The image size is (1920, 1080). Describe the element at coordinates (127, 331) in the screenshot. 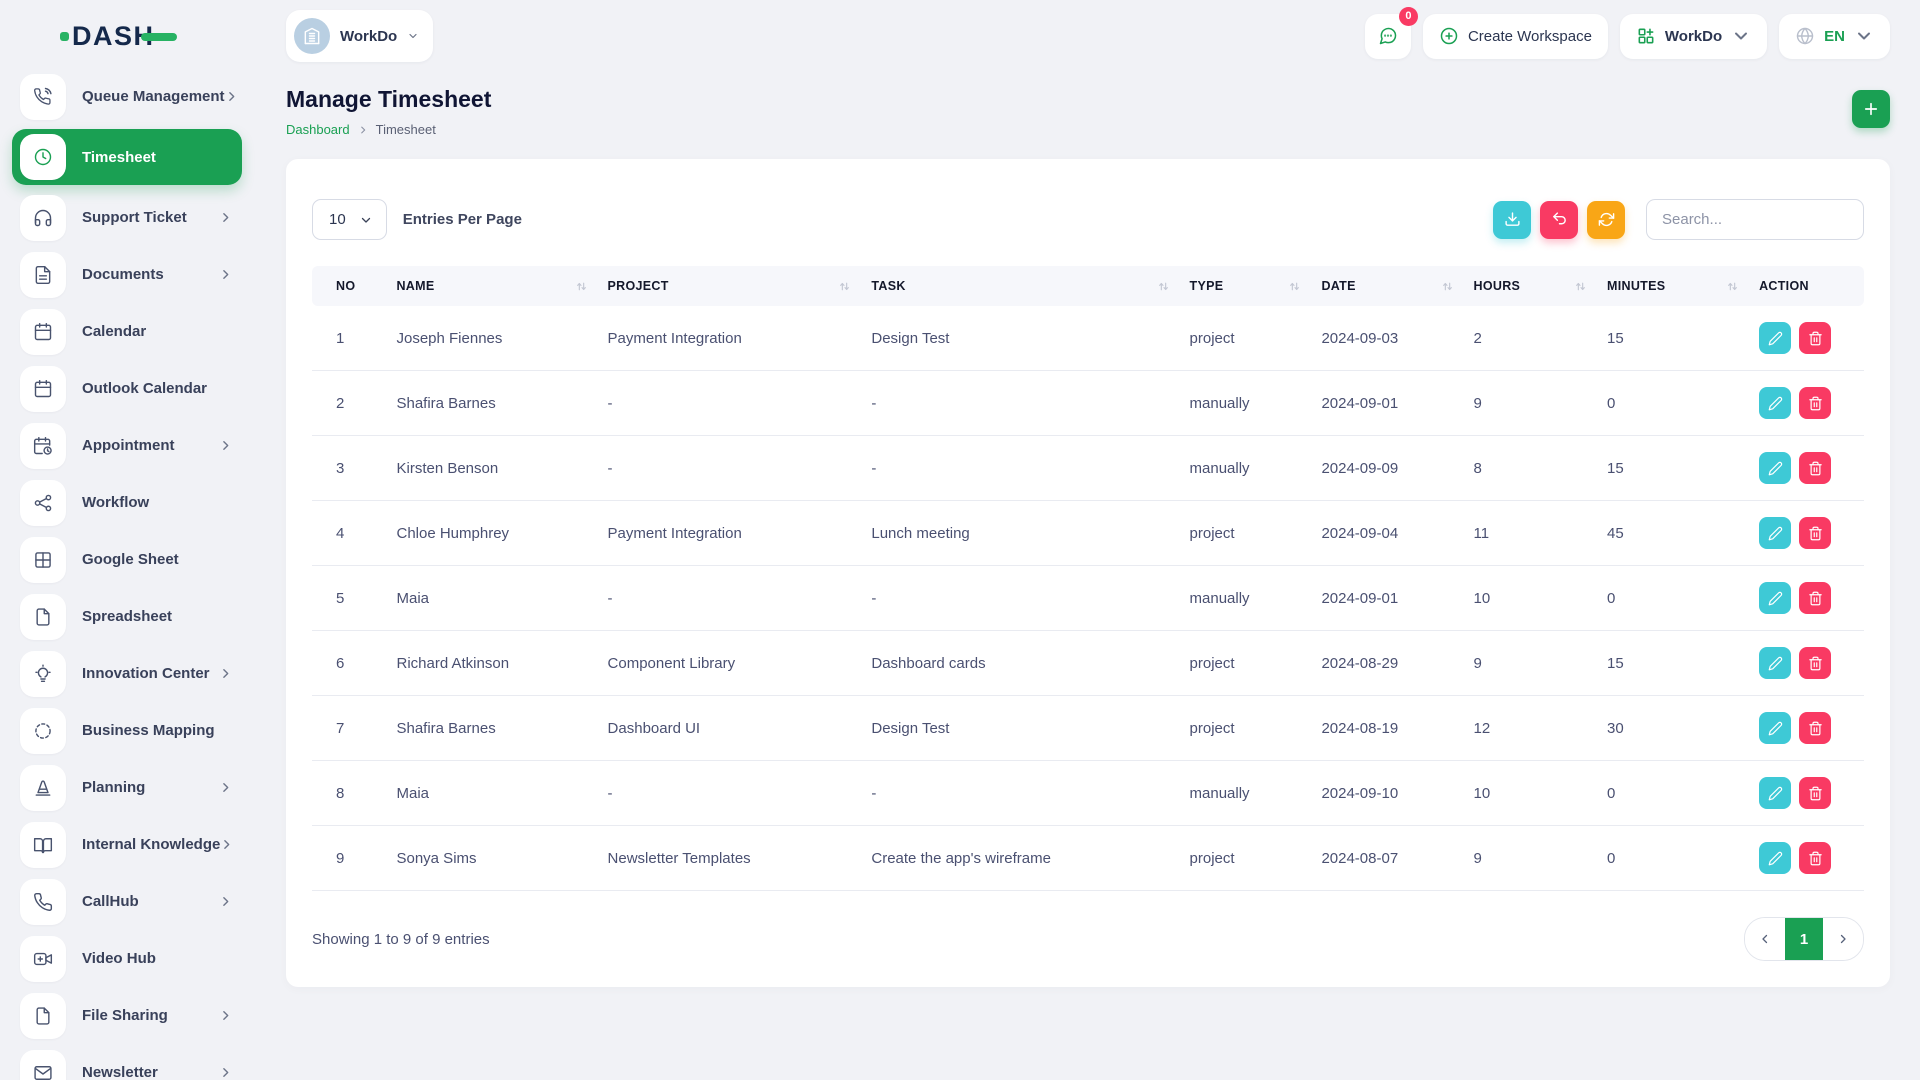

I see `sidebar-item-calendar: Calendar` at that location.